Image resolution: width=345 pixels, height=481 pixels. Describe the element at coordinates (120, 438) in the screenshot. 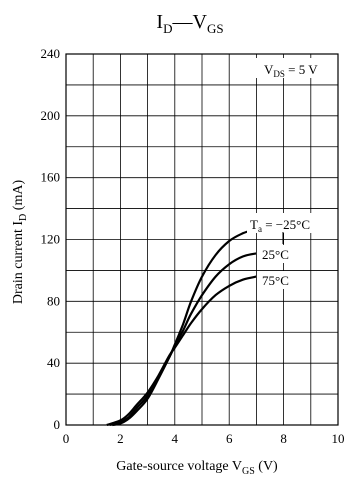

I see `x-tick-label: 2` at that location.